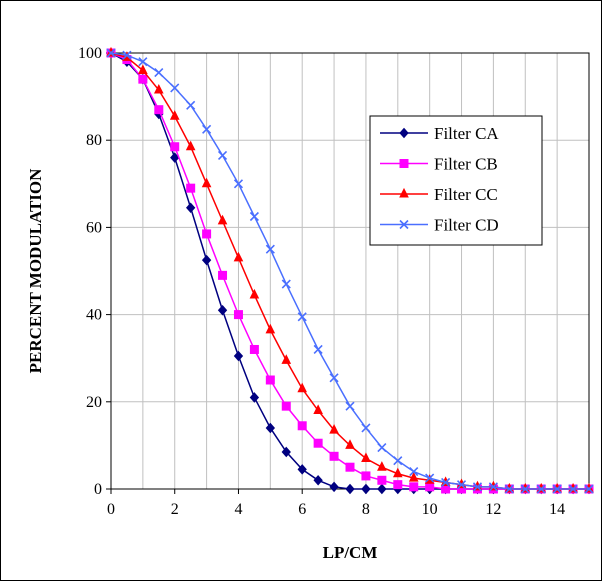 This screenshot has width=602, height=581. I want to click on legend-label: Filter CB, so click(466, 164).